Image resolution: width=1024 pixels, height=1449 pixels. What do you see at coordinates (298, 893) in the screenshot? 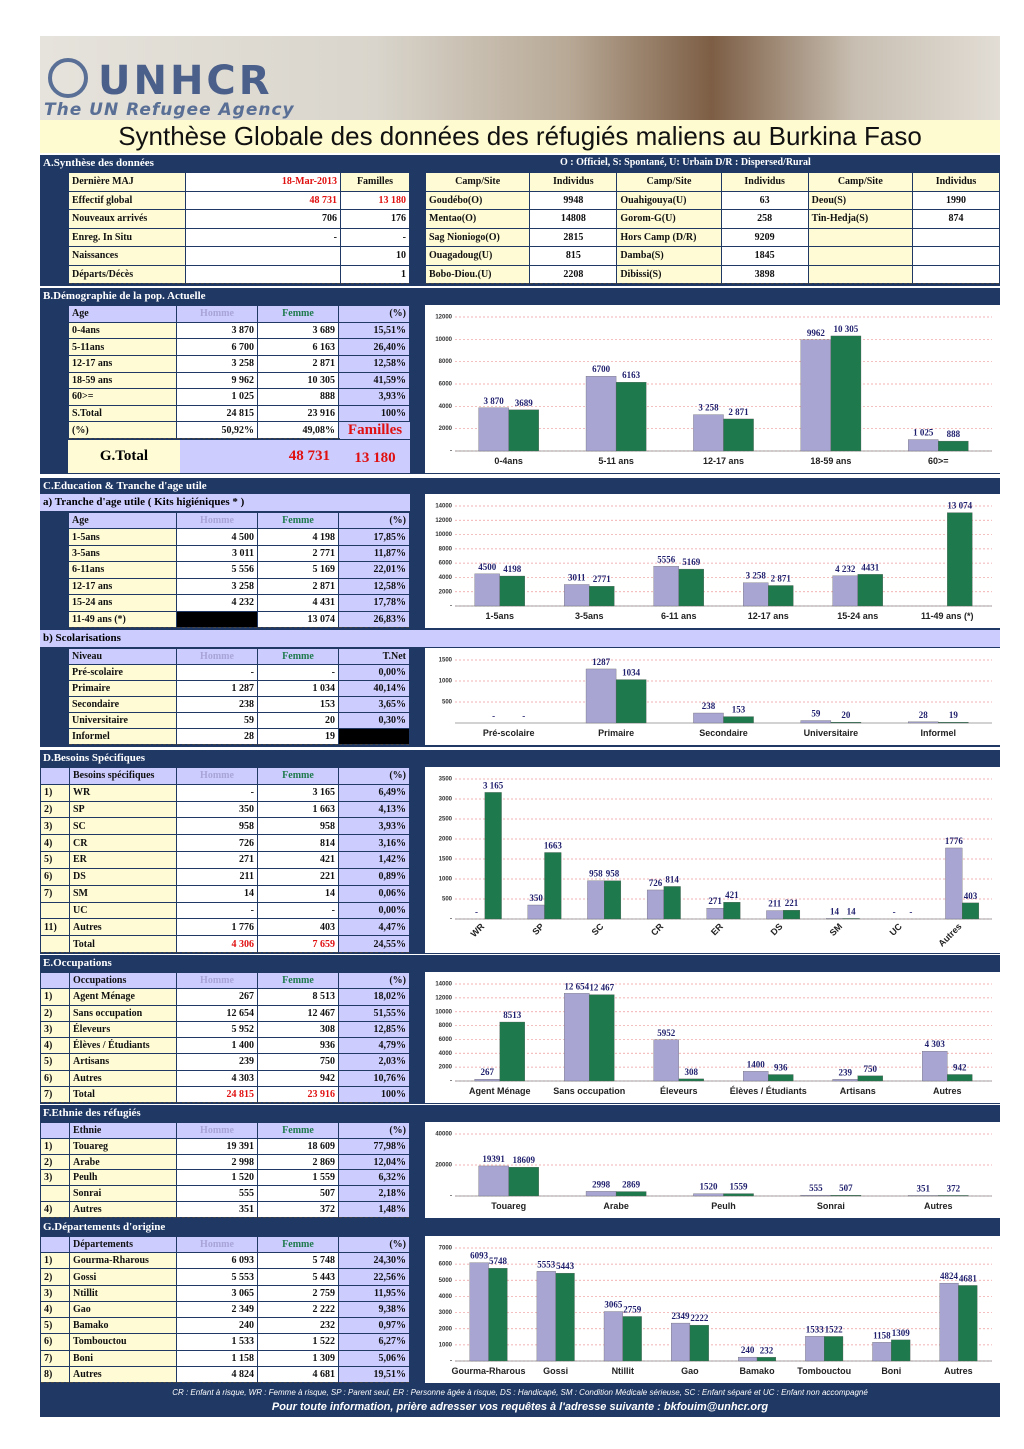
I see `table-cell: 14` at bounding box center [298, 893].